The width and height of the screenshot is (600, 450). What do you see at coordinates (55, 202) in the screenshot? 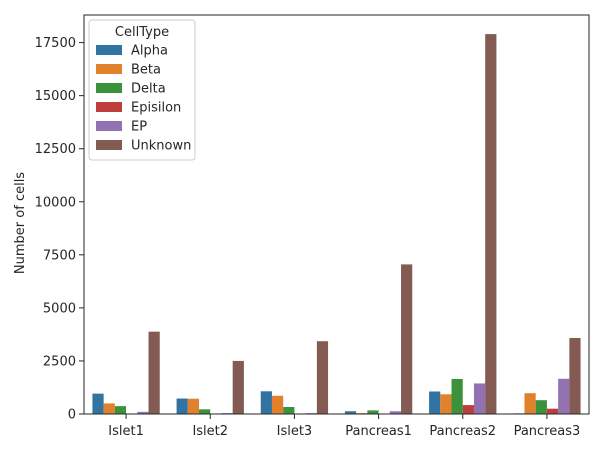
I see `y-tick-label: 10000` at bounding box center [55, 202].